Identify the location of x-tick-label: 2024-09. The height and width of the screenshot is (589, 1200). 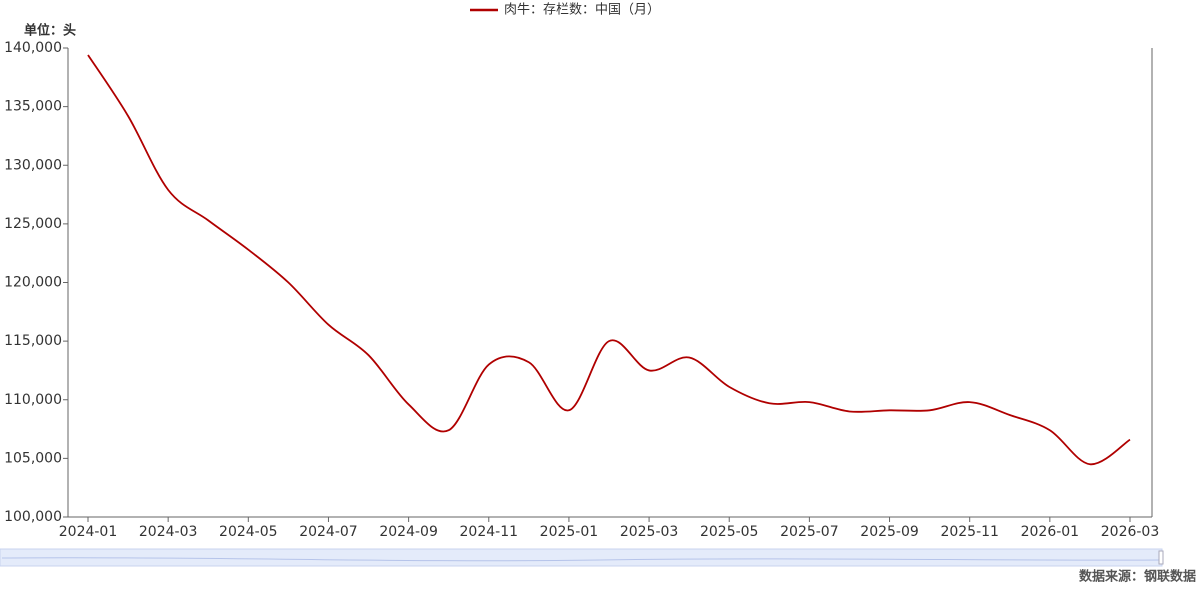
(408, 532).